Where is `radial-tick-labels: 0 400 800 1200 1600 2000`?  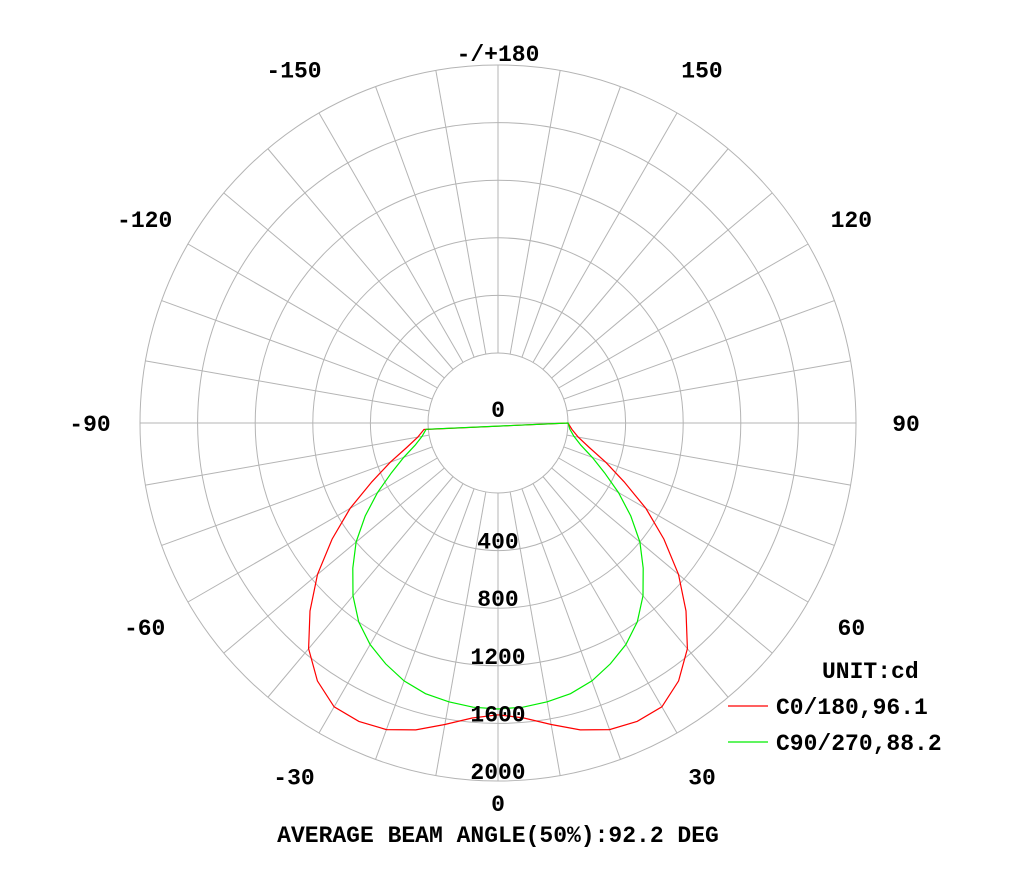
radial-tick-labels: 0 400 800 1200 1600 2000 is located at coordinates (497, 592).